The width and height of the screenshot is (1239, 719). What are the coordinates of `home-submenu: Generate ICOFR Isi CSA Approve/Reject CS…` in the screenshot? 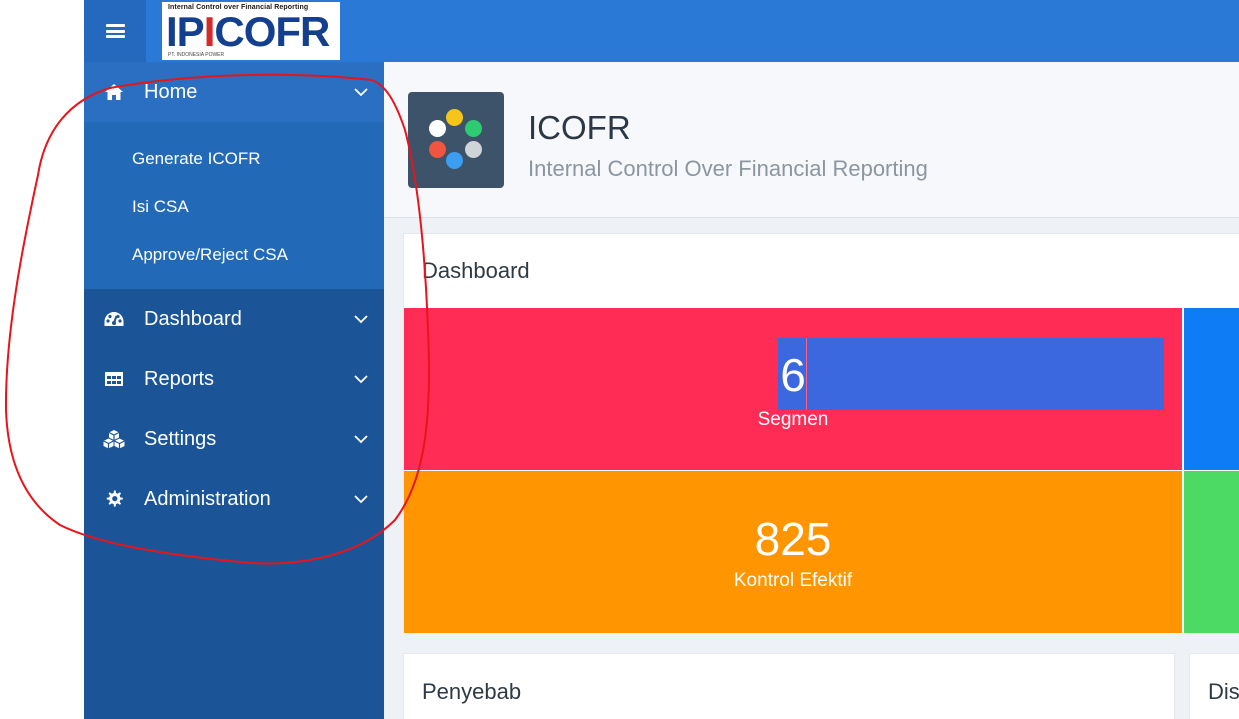 It's located at (234, 205).